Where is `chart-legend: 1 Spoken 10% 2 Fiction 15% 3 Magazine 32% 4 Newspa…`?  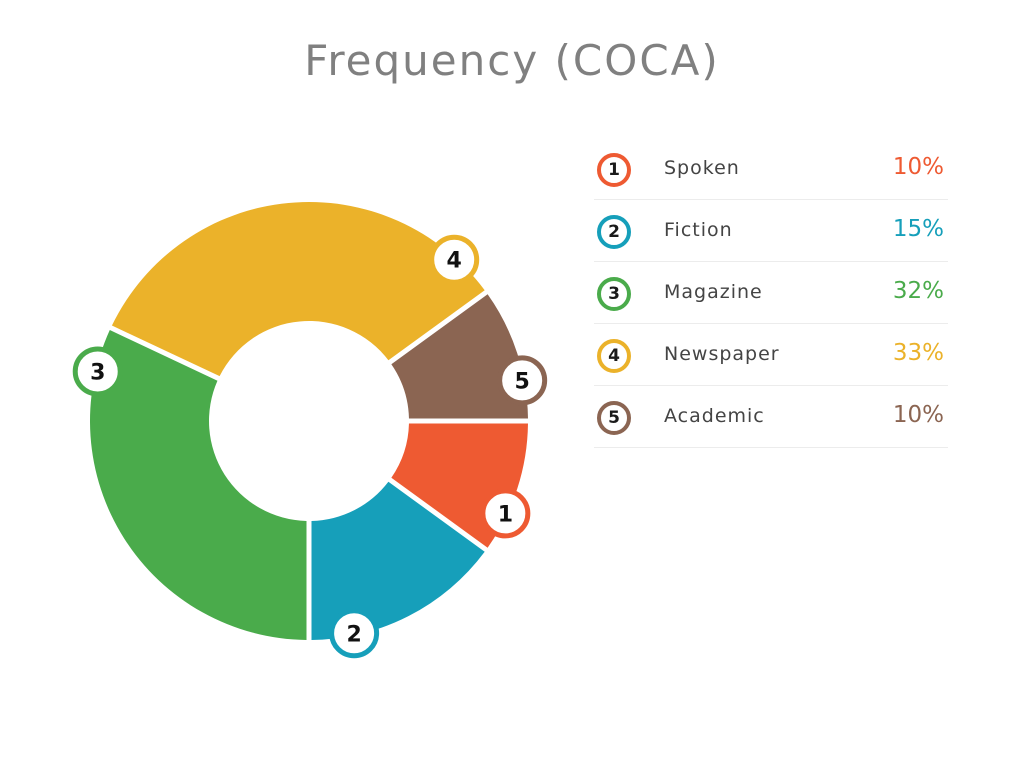 chart-legend: 1 Spoken 10% 2 Fiction 15% 3 Magazine 32% 4 Newspa… is located at coordinates (771, 293).